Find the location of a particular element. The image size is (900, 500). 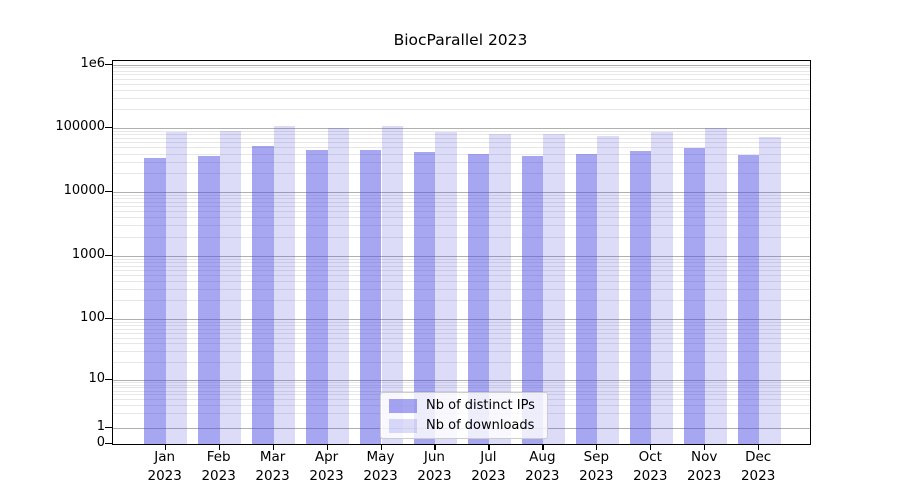

legend-label-distinct-ips: Nb of distinct IPs is located at coordinates (480, 405).